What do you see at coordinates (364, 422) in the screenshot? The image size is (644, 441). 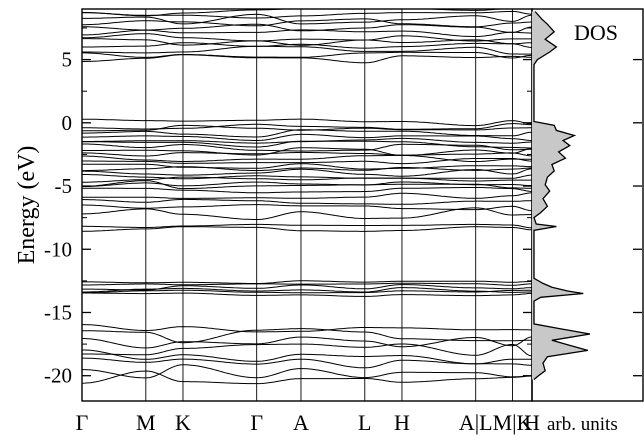 I see `x-tick-label: L` at bounding box center [364, 422].